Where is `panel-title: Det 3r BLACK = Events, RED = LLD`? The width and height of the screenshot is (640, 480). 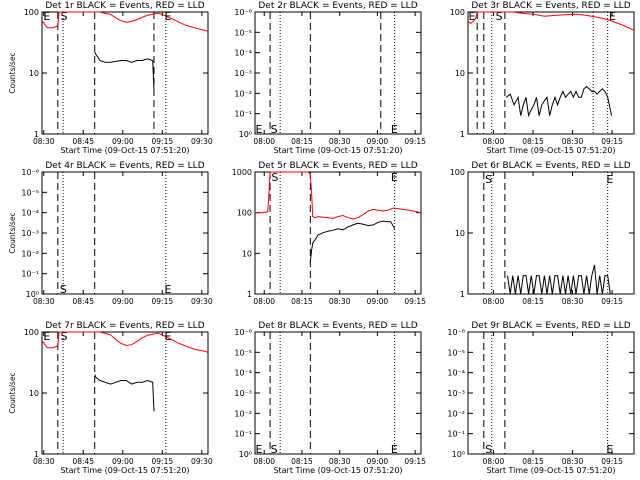 panel-title: Det 3r BLACK = Events, RED = LLD is located at coordinates (550, 6).